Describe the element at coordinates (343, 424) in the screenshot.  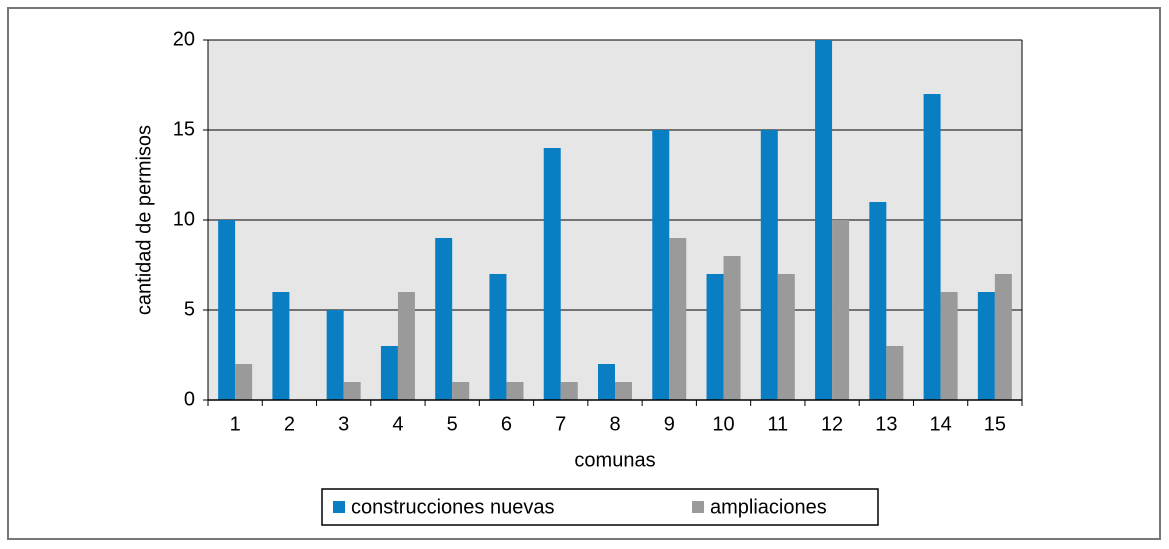
I see `x-tick-label: 3` at that location.